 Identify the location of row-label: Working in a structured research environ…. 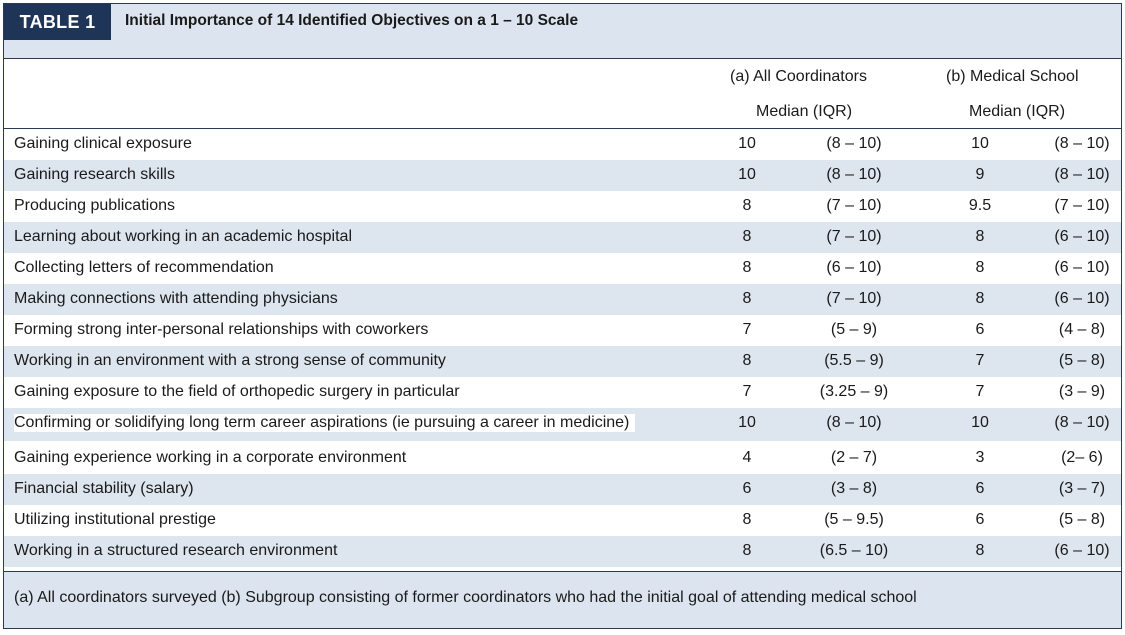
(176, 550).